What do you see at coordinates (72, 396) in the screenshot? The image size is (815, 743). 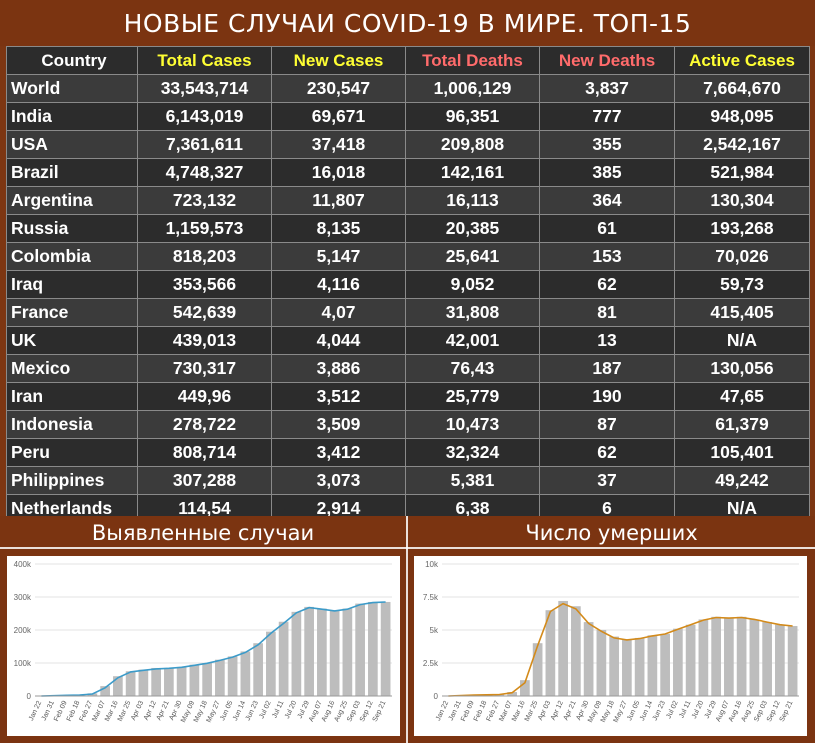 I see `cell-country: Iran` at bounding box center [72, 396].